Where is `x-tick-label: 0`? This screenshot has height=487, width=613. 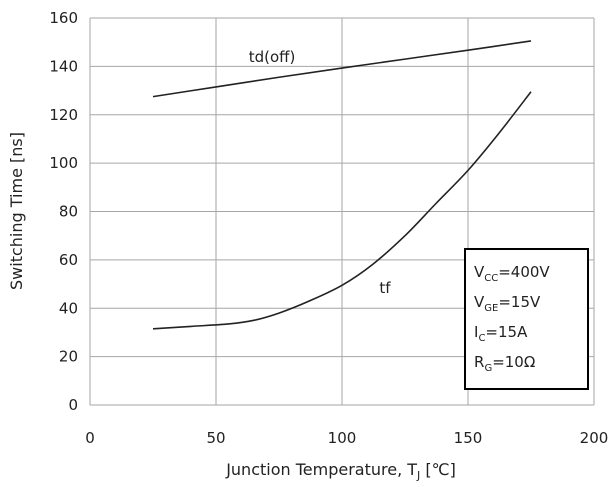 x-tick-label: 0 is located at coordinates (90, 438).